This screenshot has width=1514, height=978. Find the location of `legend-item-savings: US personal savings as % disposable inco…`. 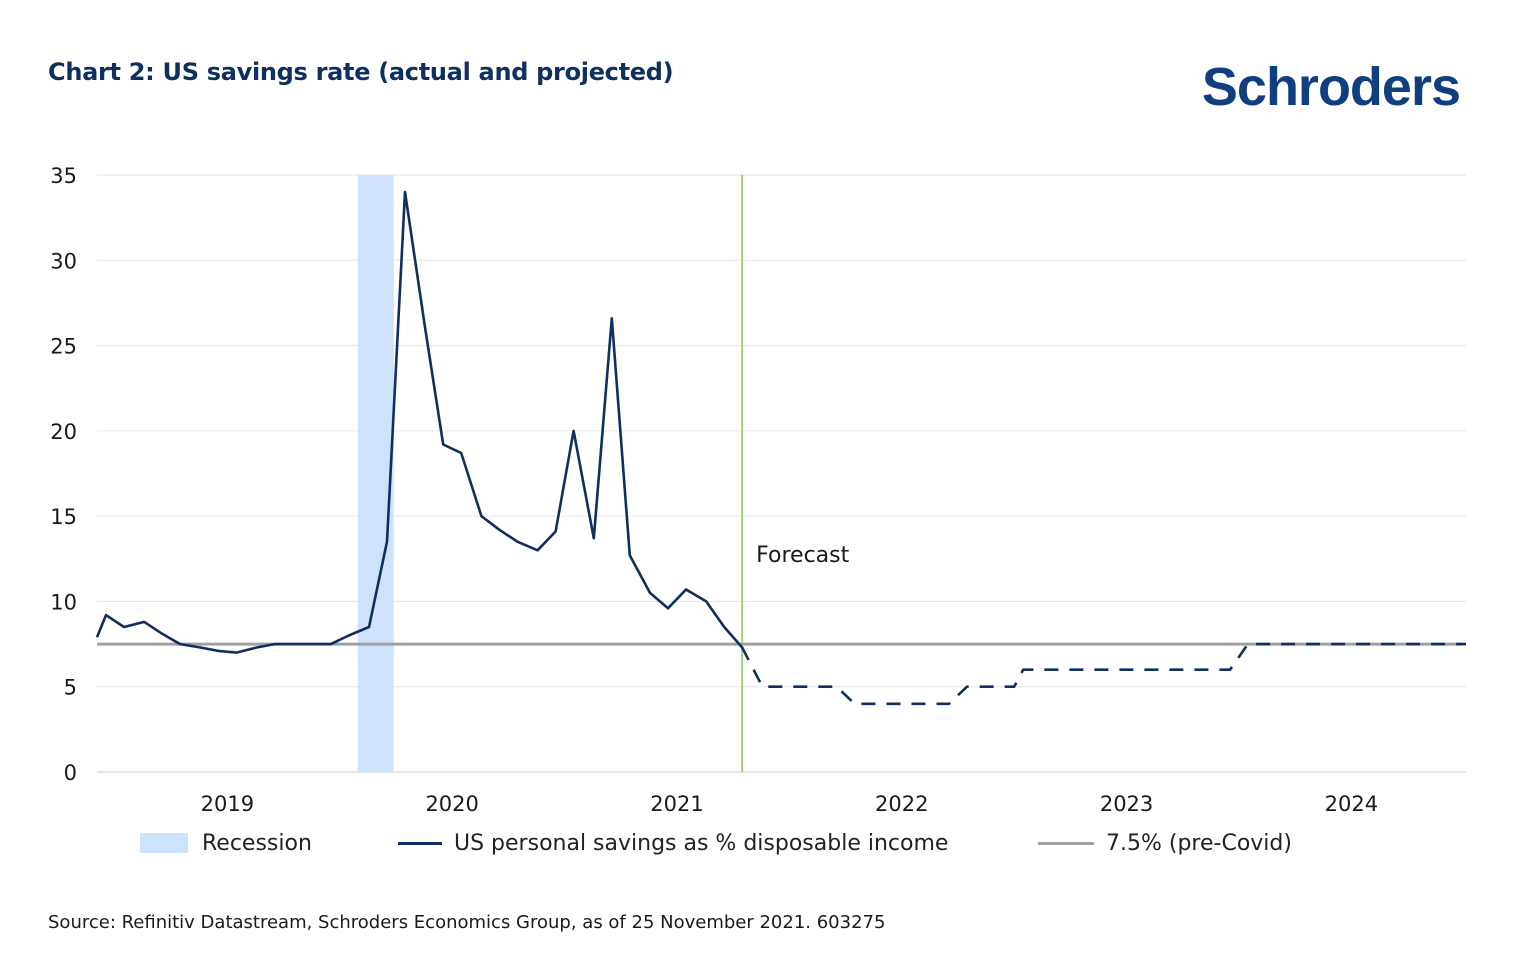

legend-item-savings: US personal savings as % disposable inco… is located at coordinates (673, 843).